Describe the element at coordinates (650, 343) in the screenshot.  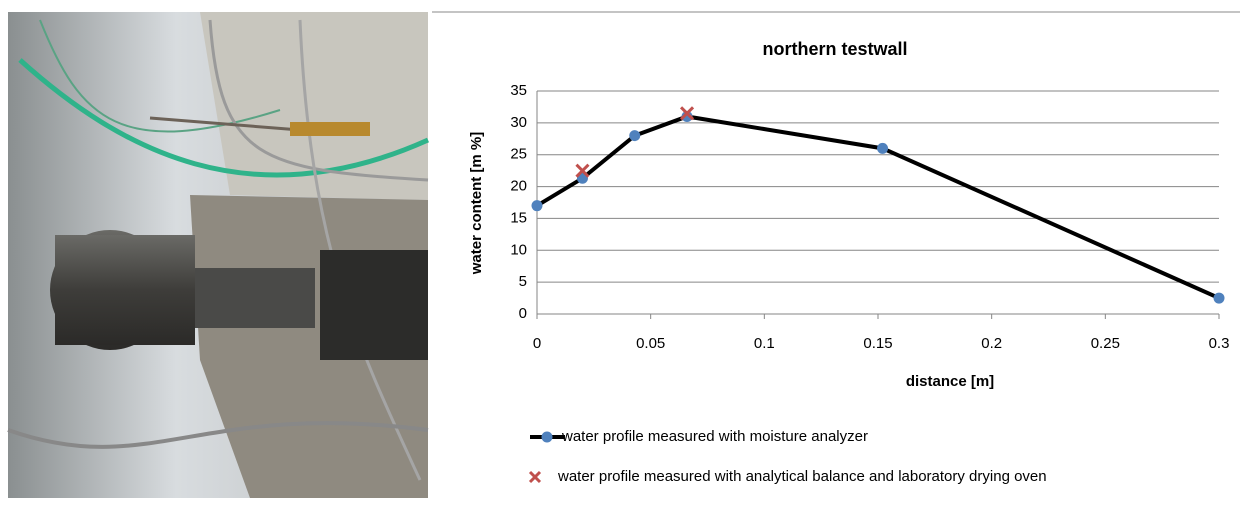
I see `x-tick-label: 0.05` at that location.